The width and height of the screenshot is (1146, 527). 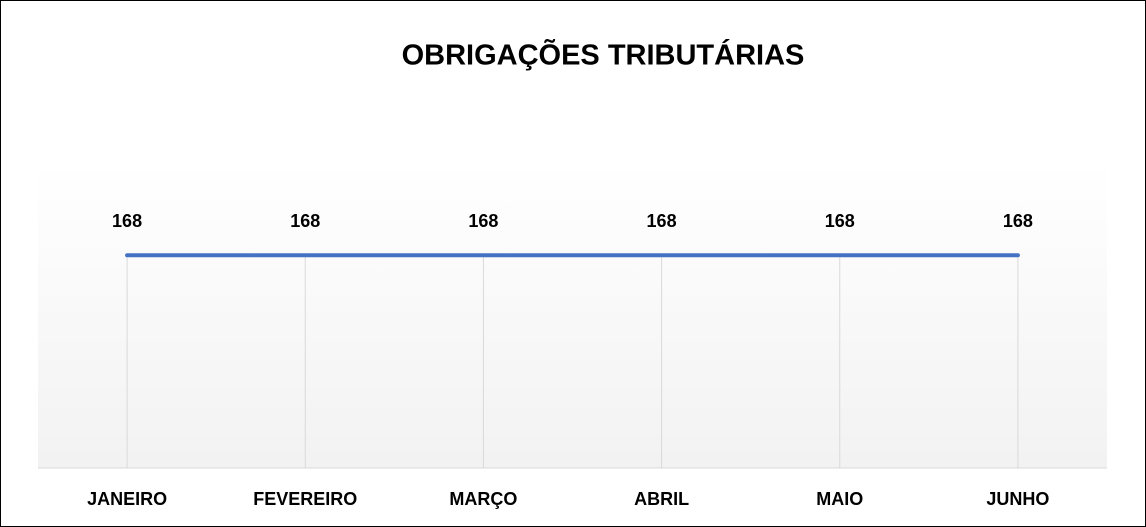 I want to click on x-tick-label: JANEIRO, so click(x=127, y=499).